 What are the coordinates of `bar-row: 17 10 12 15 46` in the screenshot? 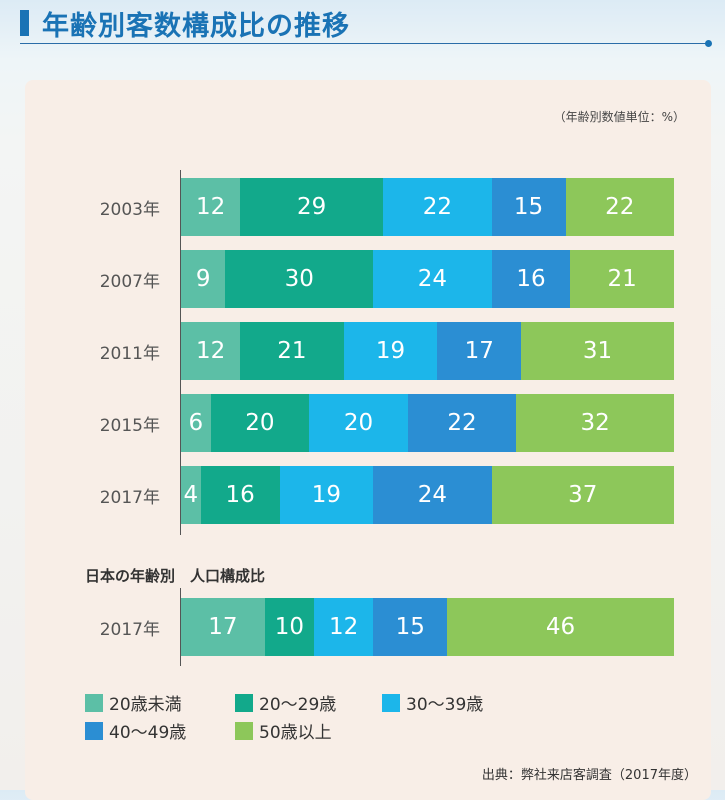 It's located at (427, 627).